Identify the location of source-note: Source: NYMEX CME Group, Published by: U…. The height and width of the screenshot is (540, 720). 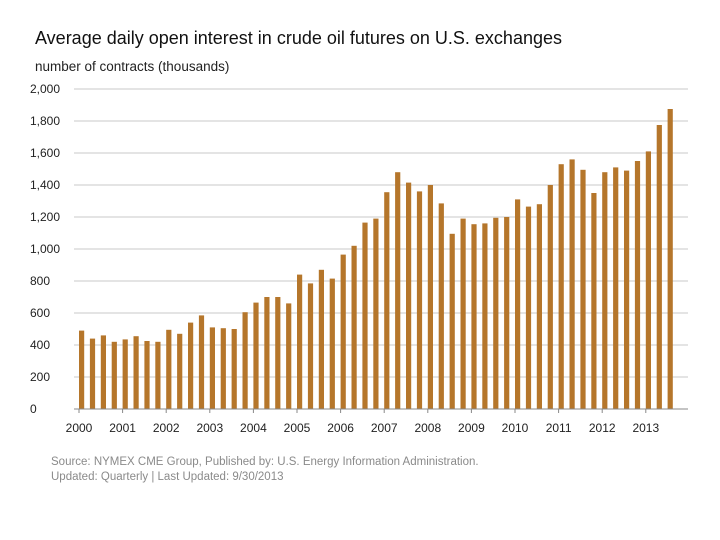
(265, 470).